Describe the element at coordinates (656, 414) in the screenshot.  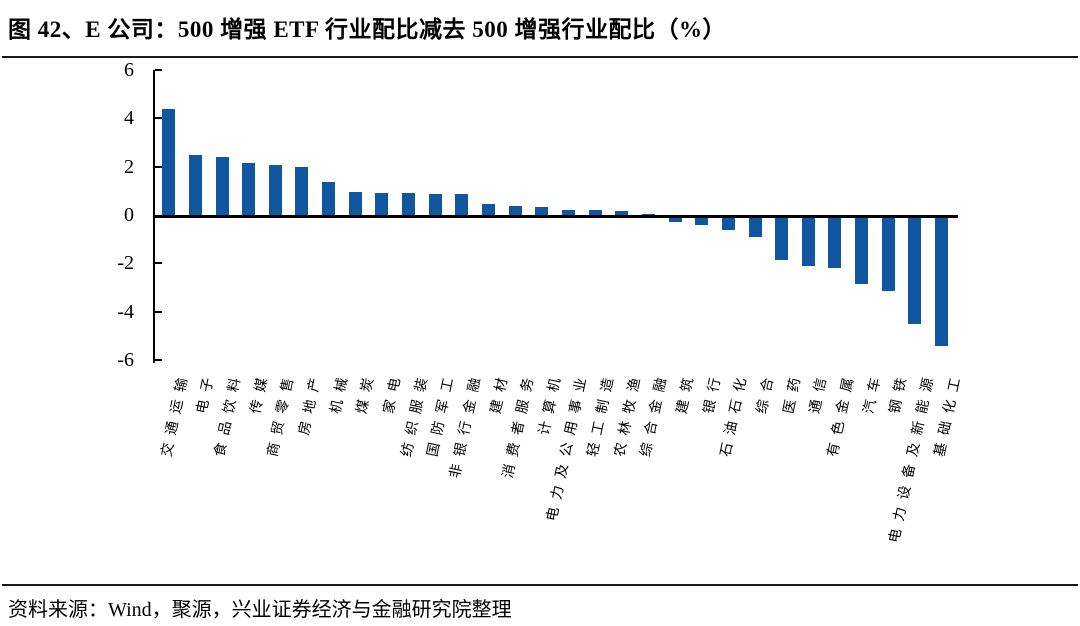
I see `x-axis-category-label-text: 综合金融` at that location.